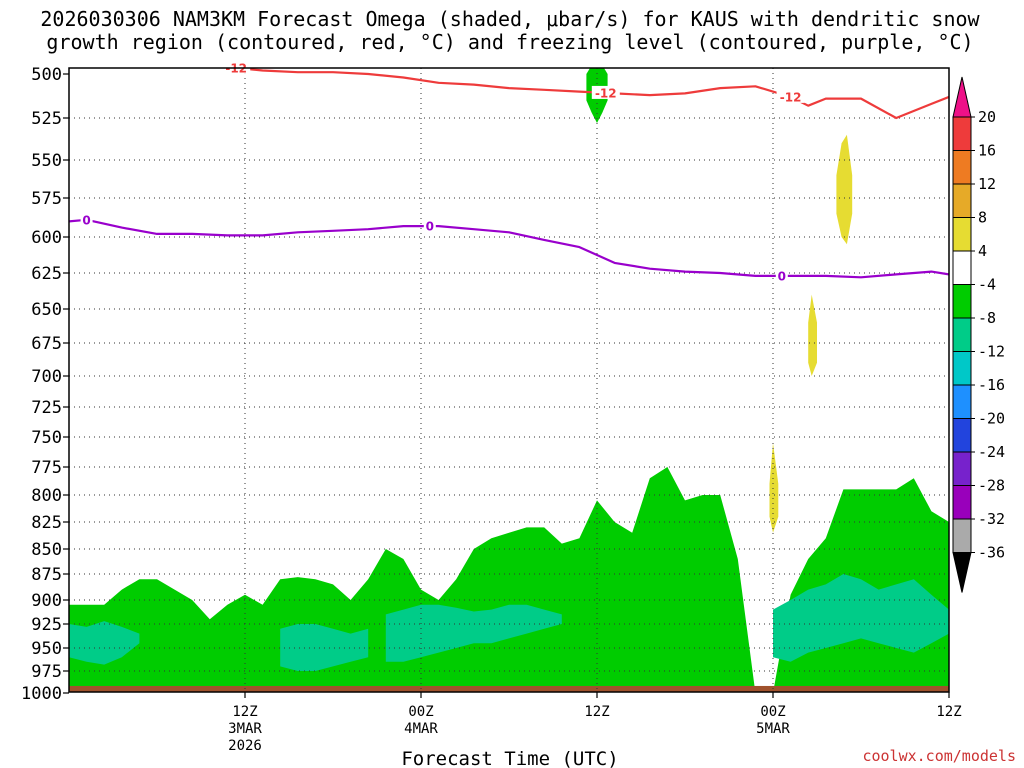 This screenshot has width=1024, height=768. What do you see at coordinates (991, 419) in the screenshot?
I see `colorbar-label: -20` at bounding box center [991, 419].